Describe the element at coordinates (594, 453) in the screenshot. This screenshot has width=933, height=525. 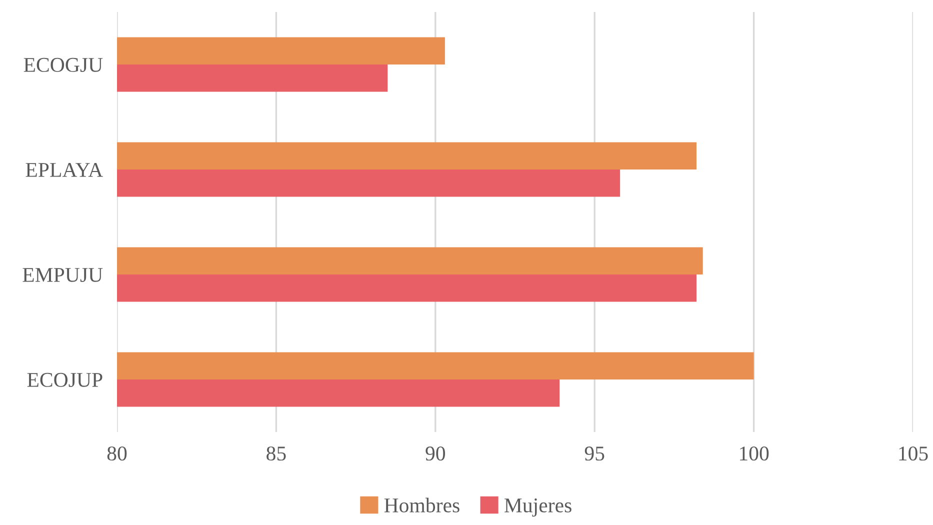
I see `x-tick-label: 95` at that location.